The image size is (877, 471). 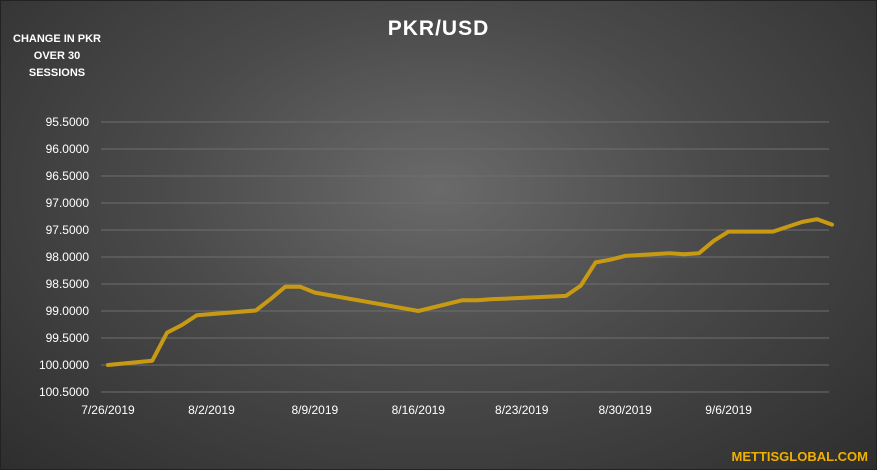 What do you see at coordinates (800, 456) in the screenshot?
I see `brand-watermark: METTISGLOBAL.COM` at bounding box center [800, 456].